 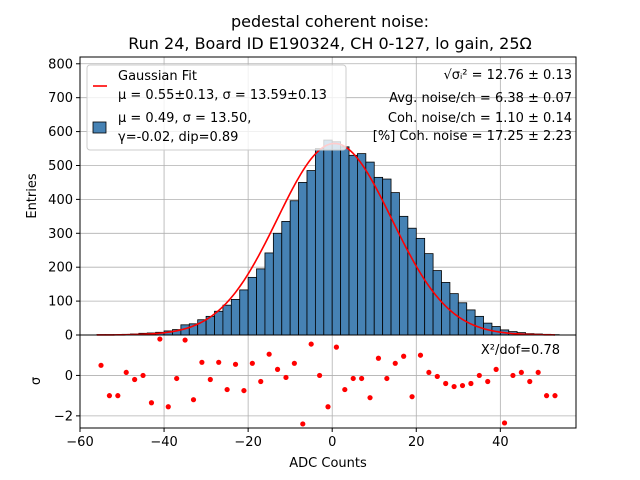 What do you see at coordinates (99, 127) in the screenshot?
I see `legend-hist-swatch` at bounding box center [99, 127].